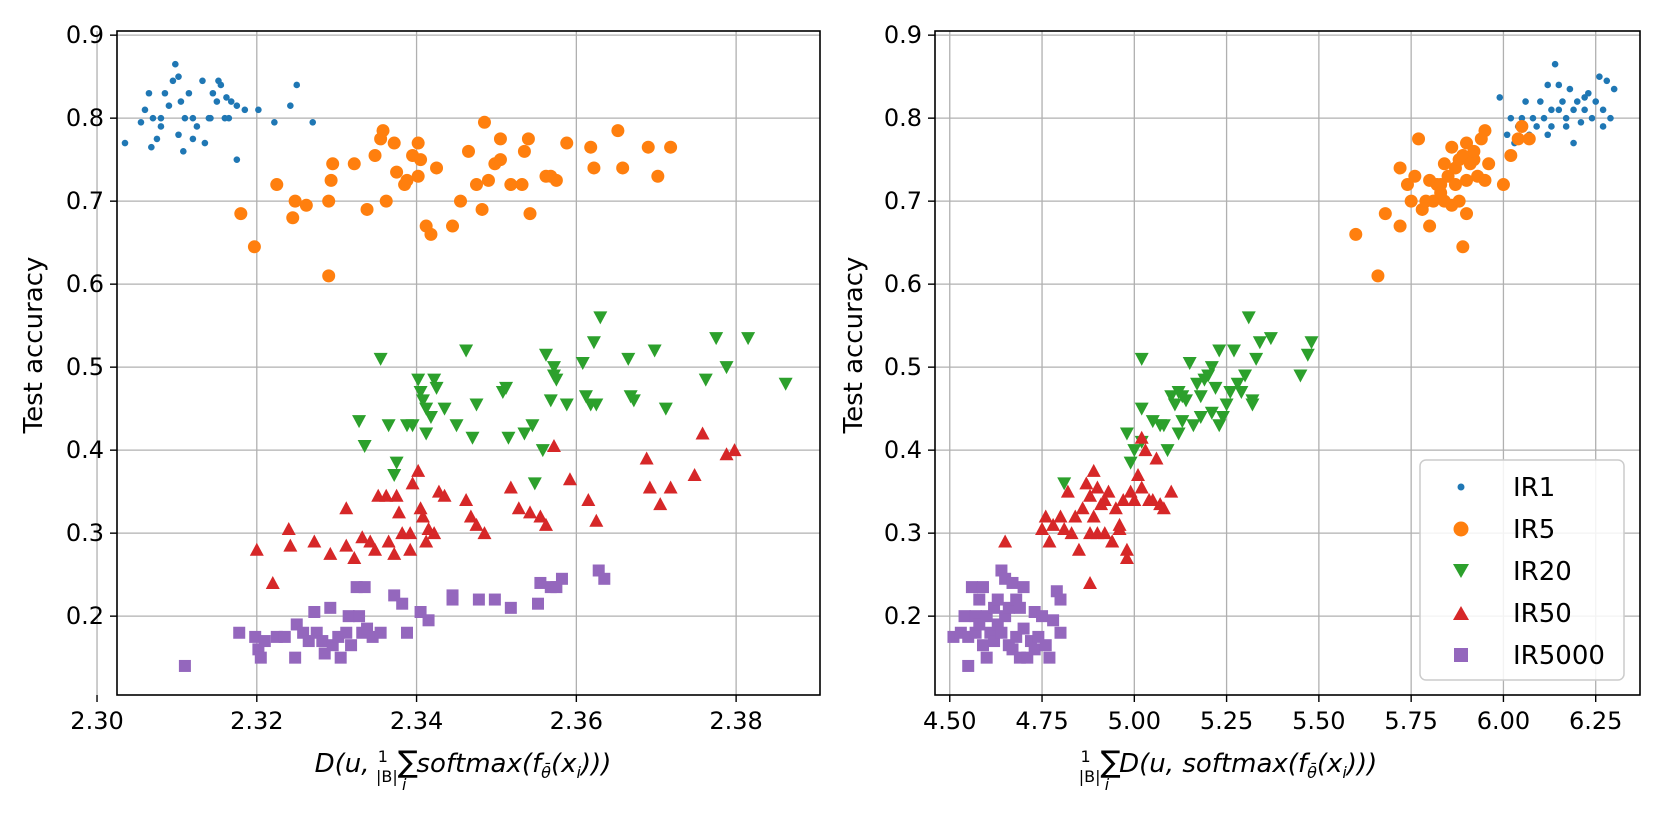  Describe the element at coordinates (1595, 721) in the screenshot. I see `right-x-tick-label: 6.25` at that location.